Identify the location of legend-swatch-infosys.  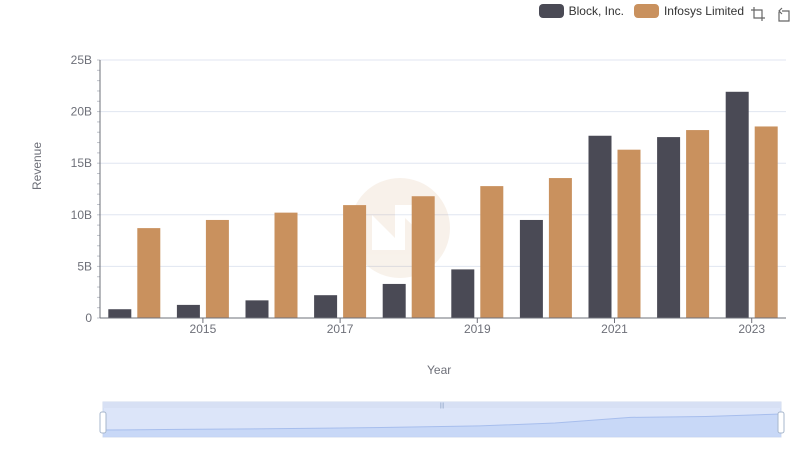
(646, 11).